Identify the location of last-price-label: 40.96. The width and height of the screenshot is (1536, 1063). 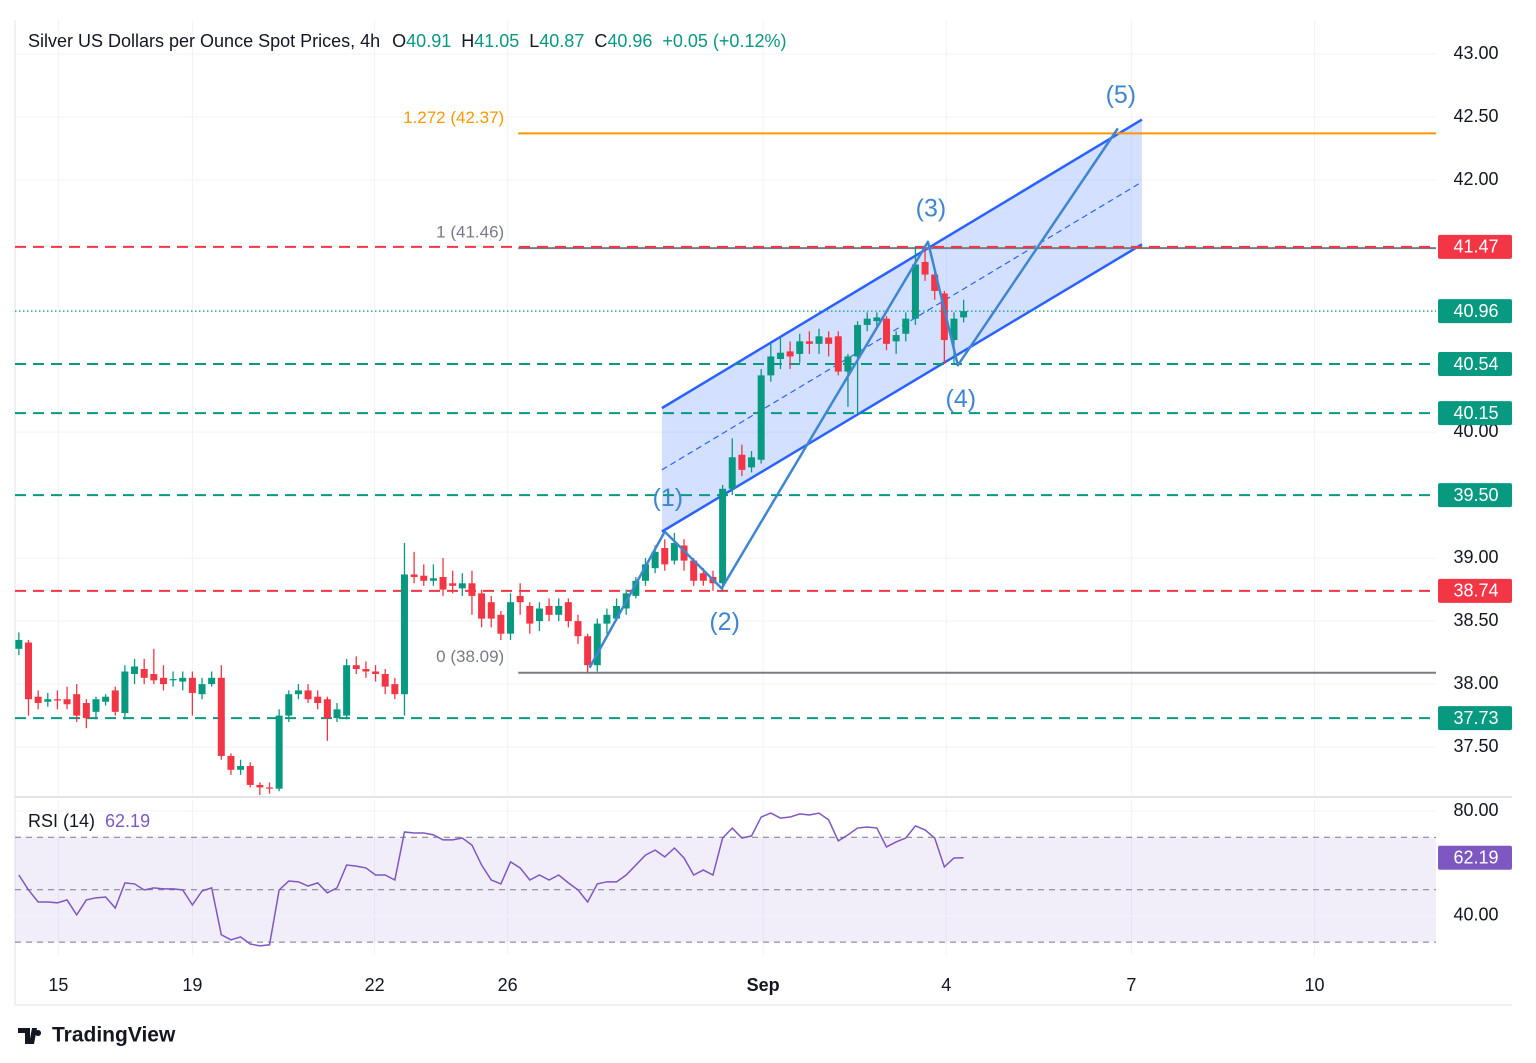
(1475, 311).